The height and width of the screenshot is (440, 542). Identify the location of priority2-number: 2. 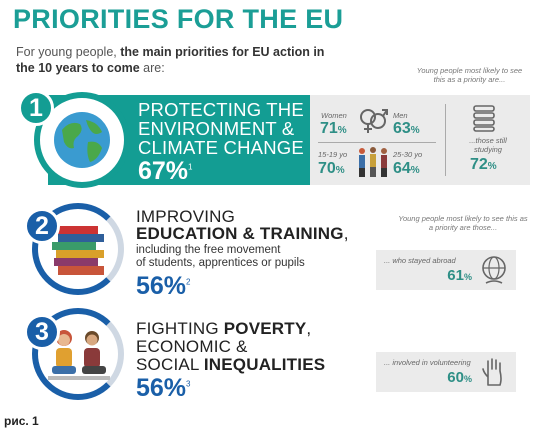
(42, 226).